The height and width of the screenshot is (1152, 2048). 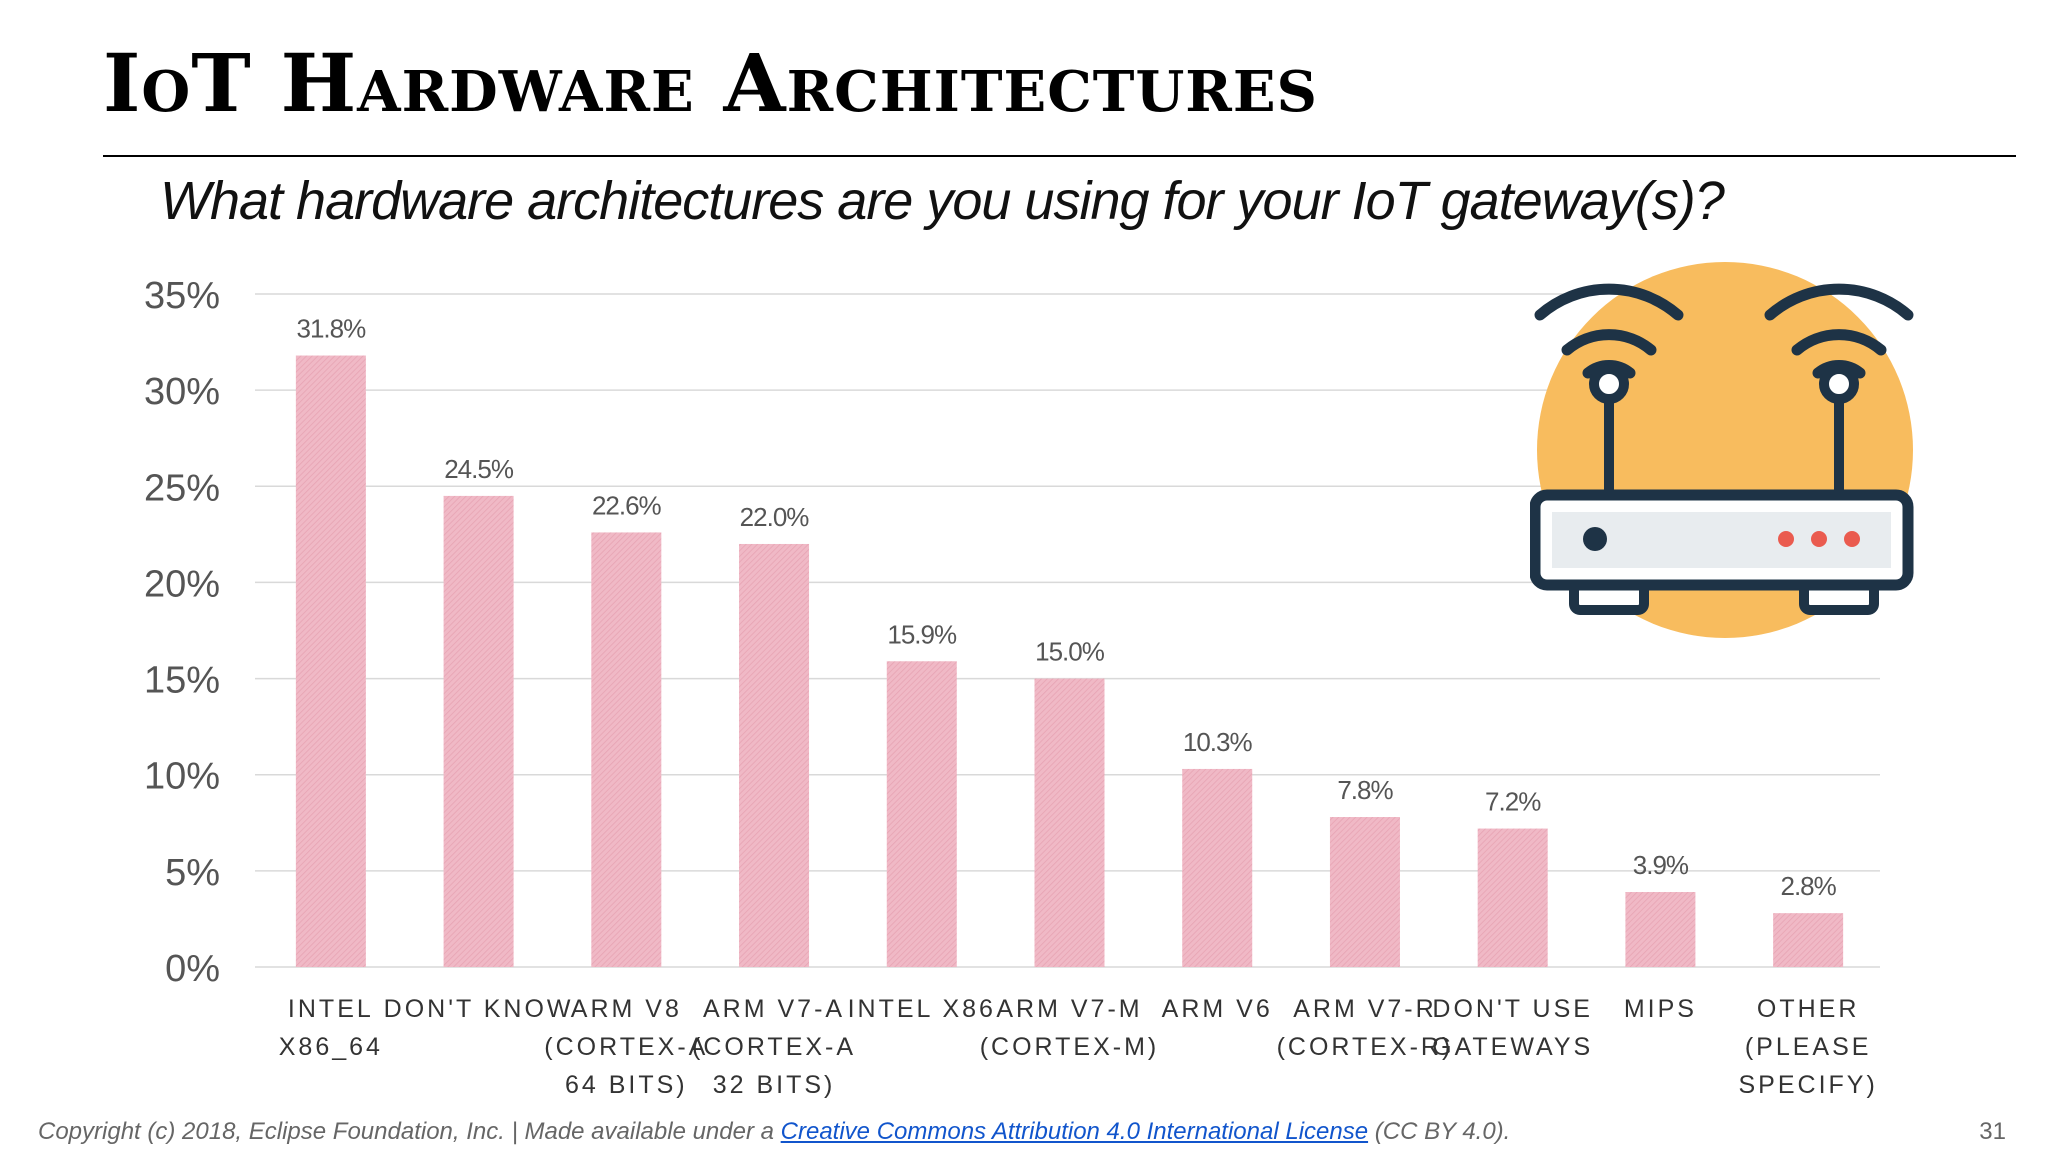 I want to click on x-tick-label: ARM V6, so click(x=1217, y=1009).